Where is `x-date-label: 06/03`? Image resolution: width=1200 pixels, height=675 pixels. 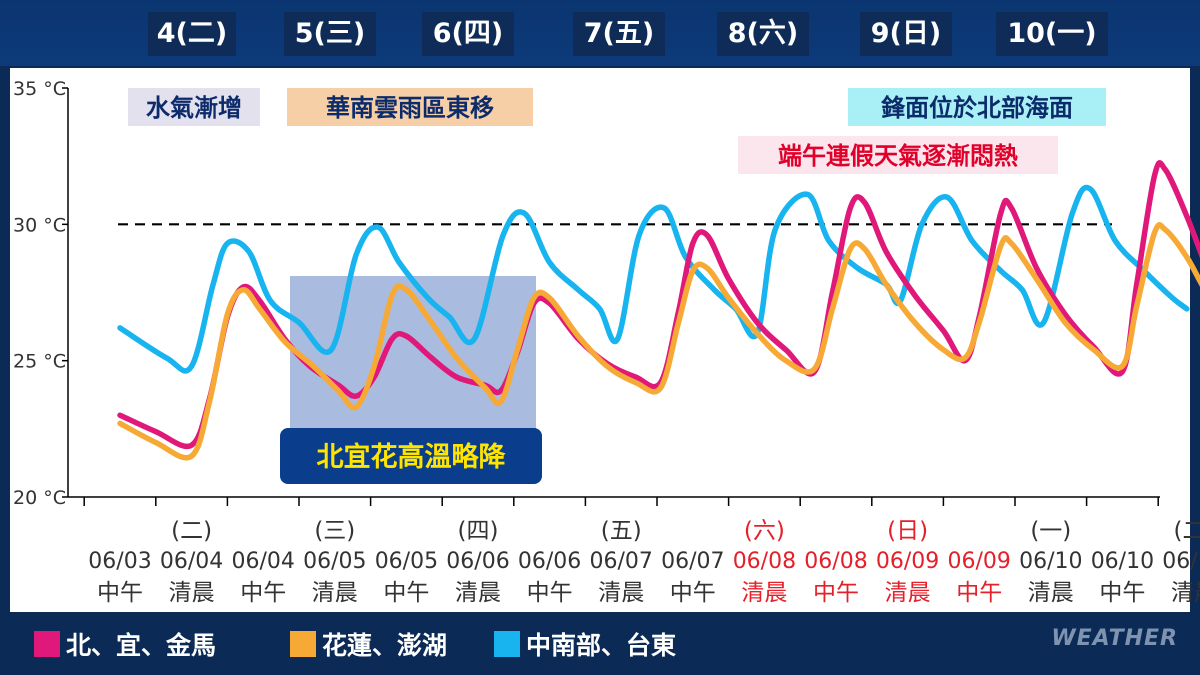
x-date-label: 06/03 is located at coordinates (119, 561).